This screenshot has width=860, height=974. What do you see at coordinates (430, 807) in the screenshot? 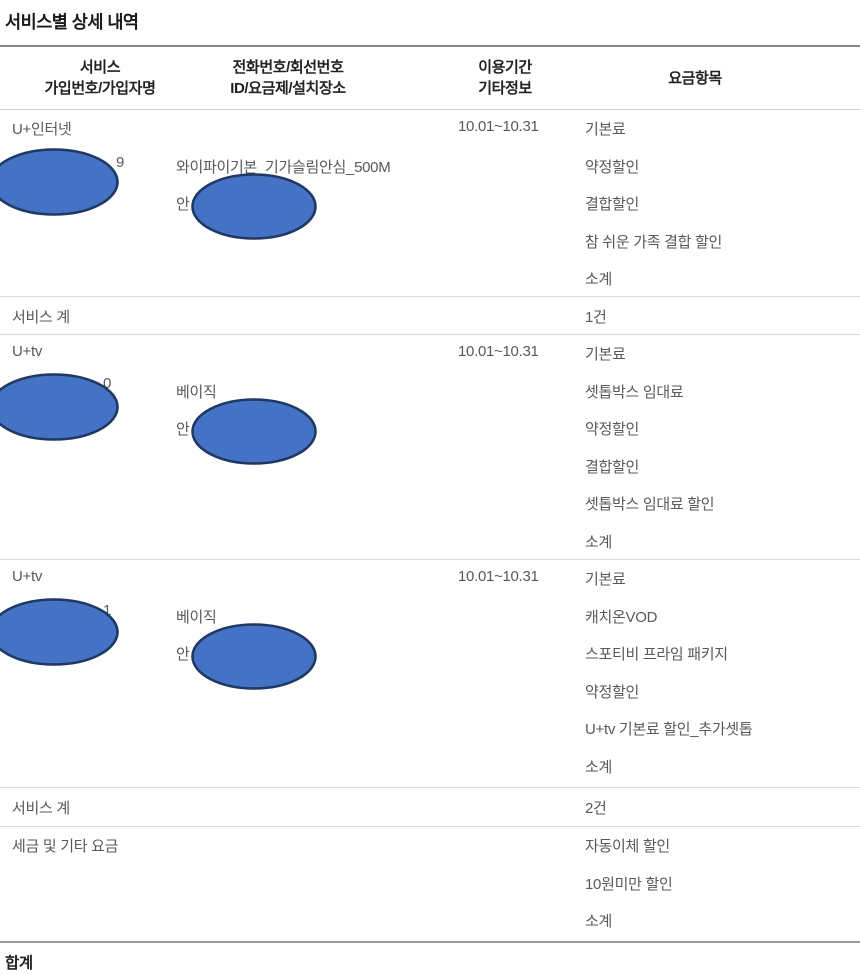
I see `service-subtotal-row: 서비스 계 2건` at bounding box center [430, 807].